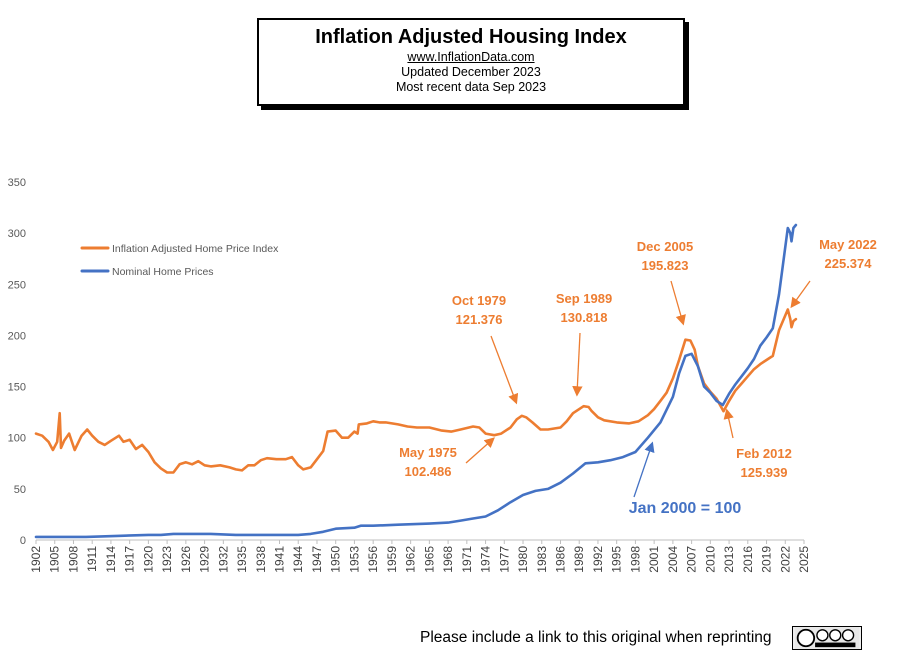 The image size is (911, 661). What do you see at coordinates (205, 559) in the screenshot?
I see `x-tick-label: 1929` at bounding box center [205, 559].